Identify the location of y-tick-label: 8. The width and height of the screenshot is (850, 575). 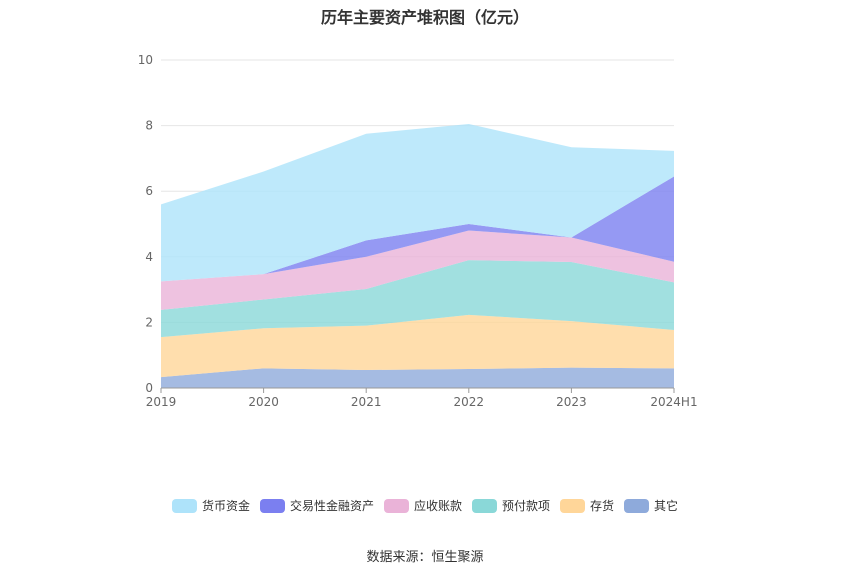
(149, 126).